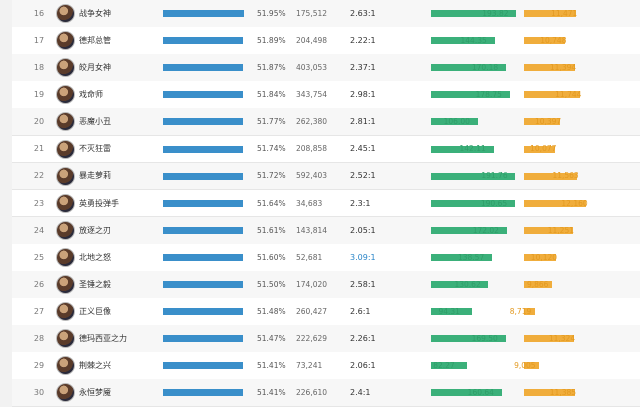 The height and width of the screenshot is (407, 640). Describe the element at coordinates (39, 95) in the screenshot. I see `rank-number: 19` at that location.